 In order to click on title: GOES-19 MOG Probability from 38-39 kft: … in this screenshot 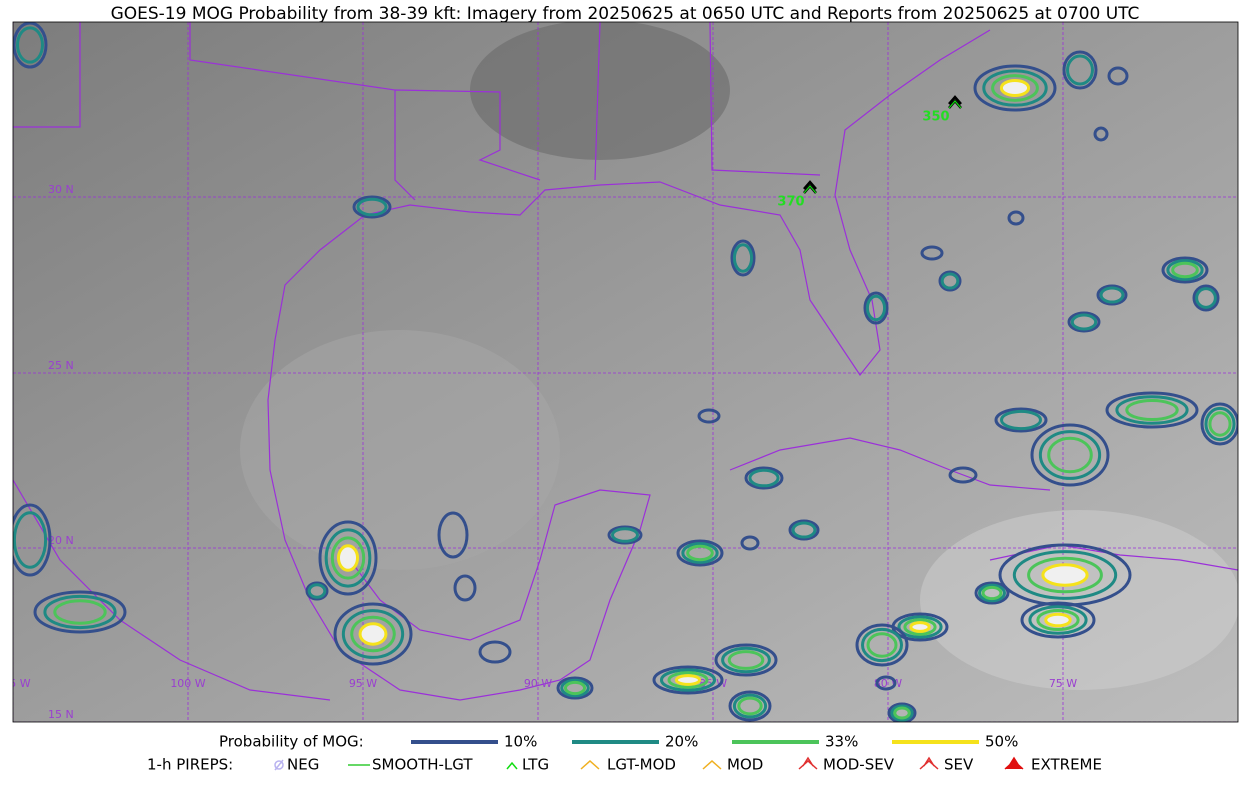, I will do `click(625, 14)`.